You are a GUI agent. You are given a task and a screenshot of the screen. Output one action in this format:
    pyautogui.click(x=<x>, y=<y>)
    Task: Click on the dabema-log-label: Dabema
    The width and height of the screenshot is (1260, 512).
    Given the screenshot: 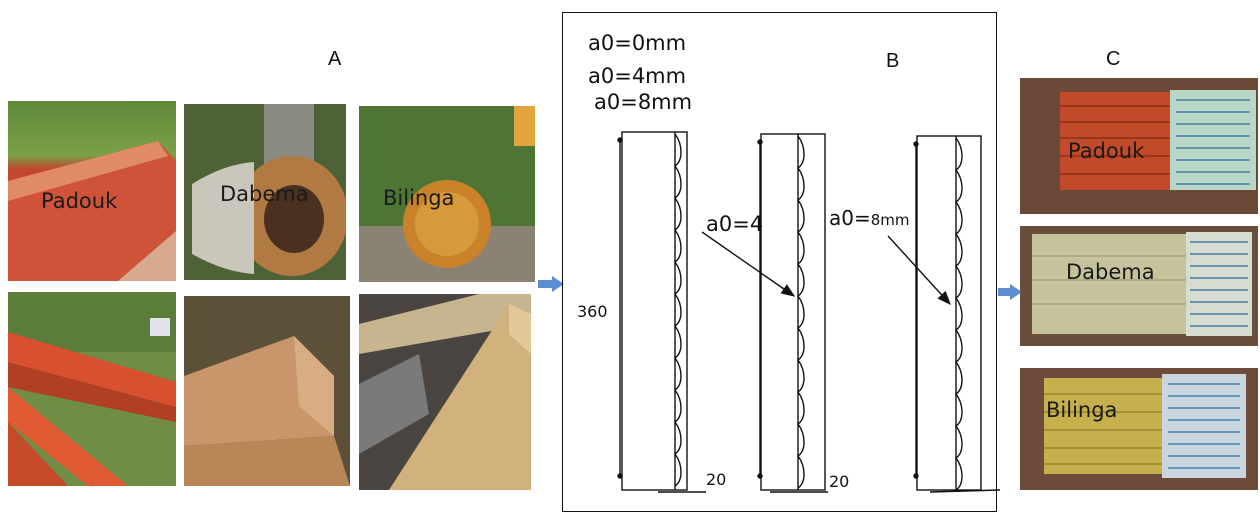 What is the action you would take?
    pyautogui.click(x=264, y=194)
    